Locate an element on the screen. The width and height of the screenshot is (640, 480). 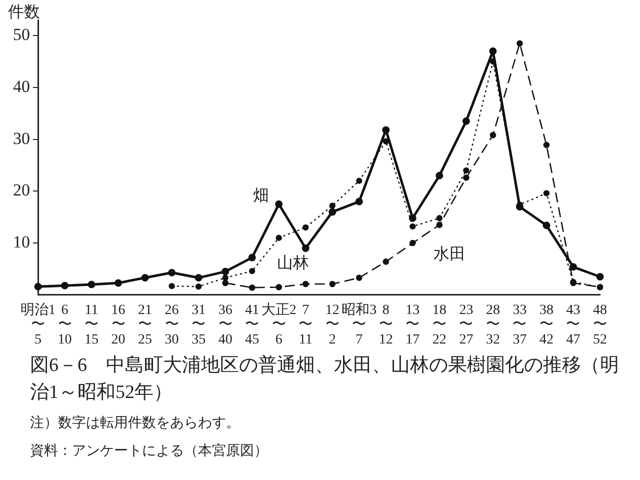
x-tick-label: 11 〜 15 is located at coordinates (91, 325).